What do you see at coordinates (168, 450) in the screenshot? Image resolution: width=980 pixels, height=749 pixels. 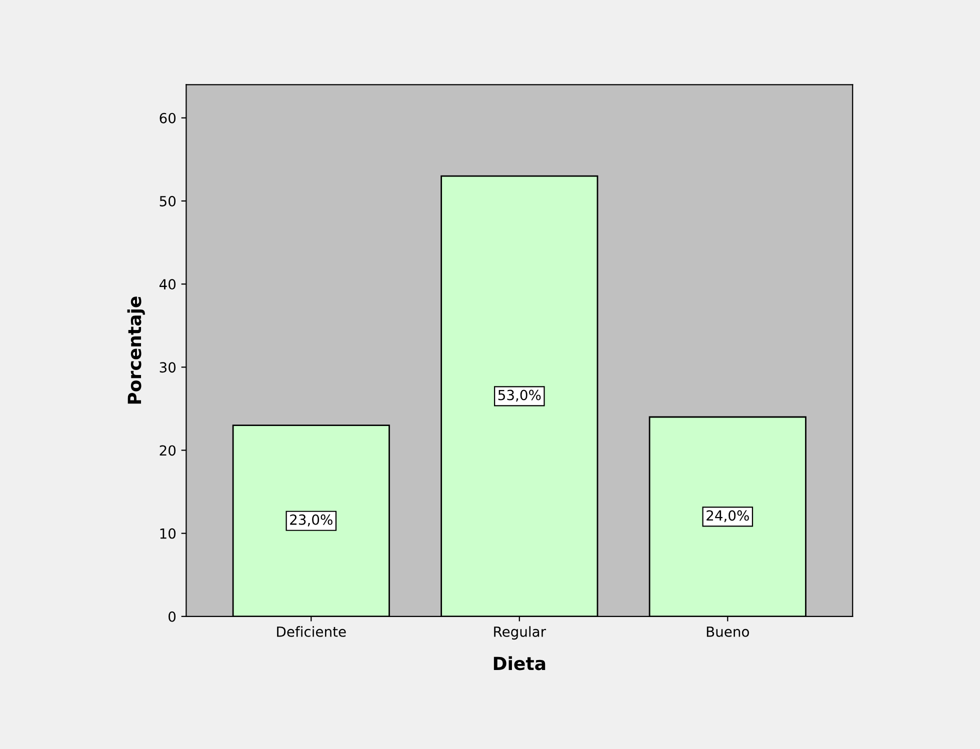 I see `y-tick-label: 20` at bounding box center [168, 450].